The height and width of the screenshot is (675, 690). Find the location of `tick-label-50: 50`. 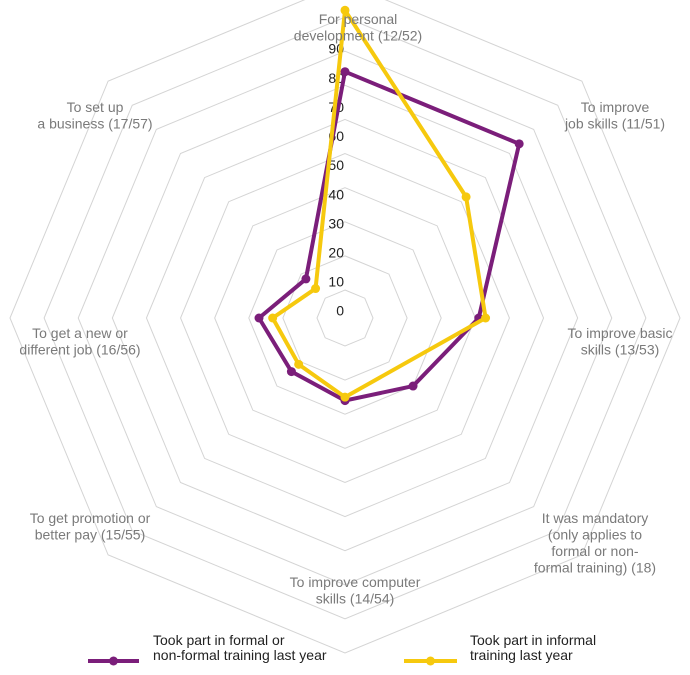

tick-label-50: 50 is located at coordinates (336, 165).